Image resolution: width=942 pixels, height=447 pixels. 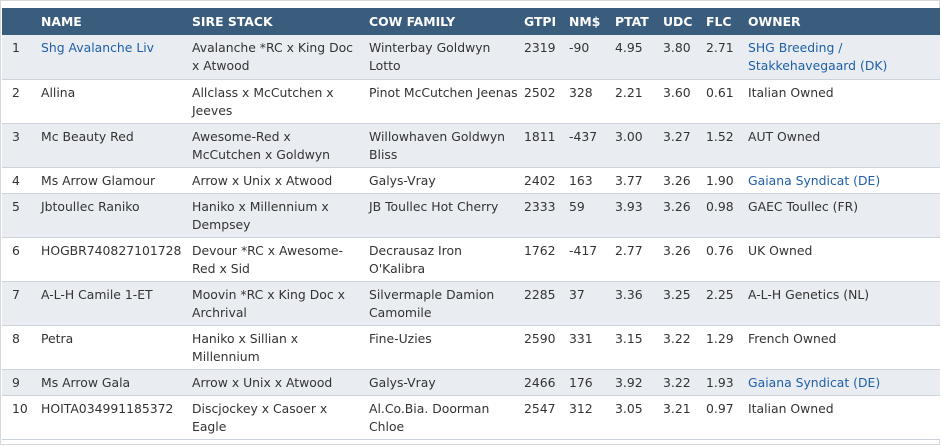 I want to click on header-udc: UDC, so click(x=678, y=21).